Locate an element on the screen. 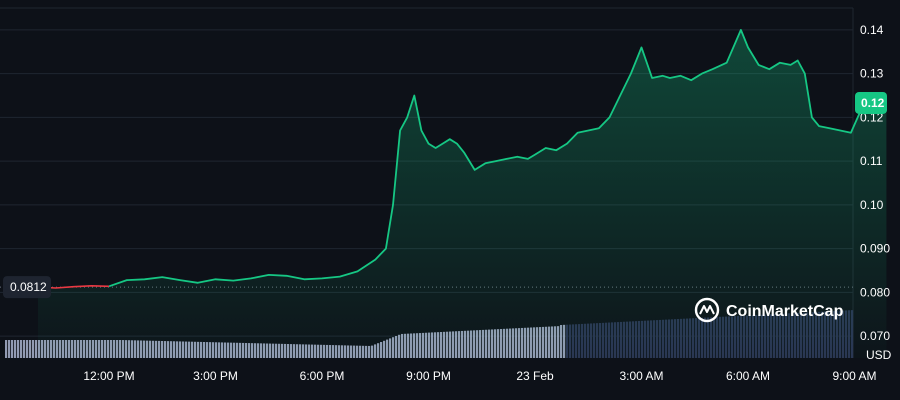 This screenshot has height=400, width=900. x-tick-label: 23 Feb is located at coordinates (535, 376).